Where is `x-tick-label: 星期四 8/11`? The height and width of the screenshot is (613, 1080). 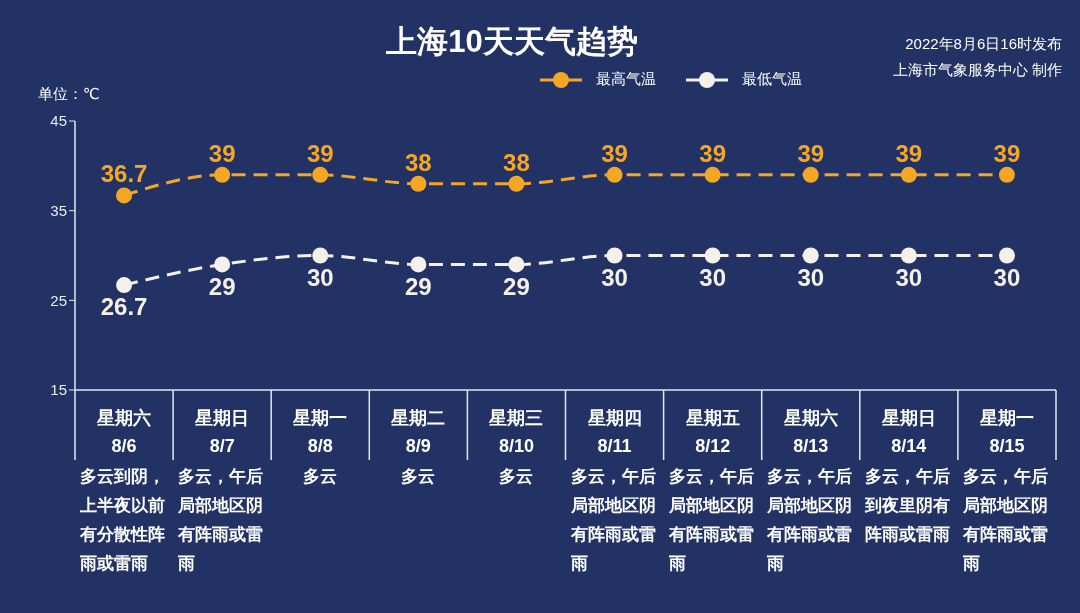
x-tick-label: 星期四 8/11 is located at coordinates (614, 432).